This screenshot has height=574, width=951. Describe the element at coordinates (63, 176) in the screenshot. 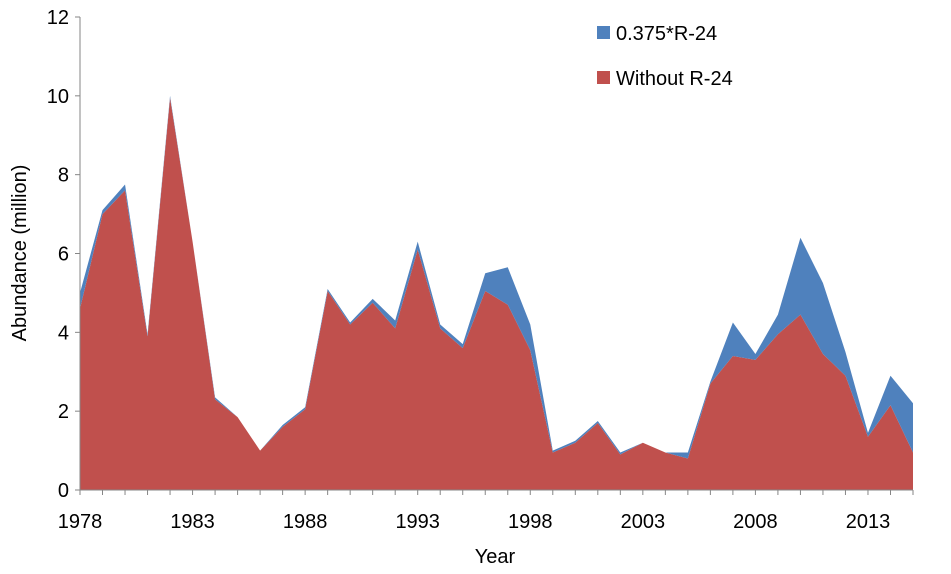

I see `y-tick-label: 8` at that location.